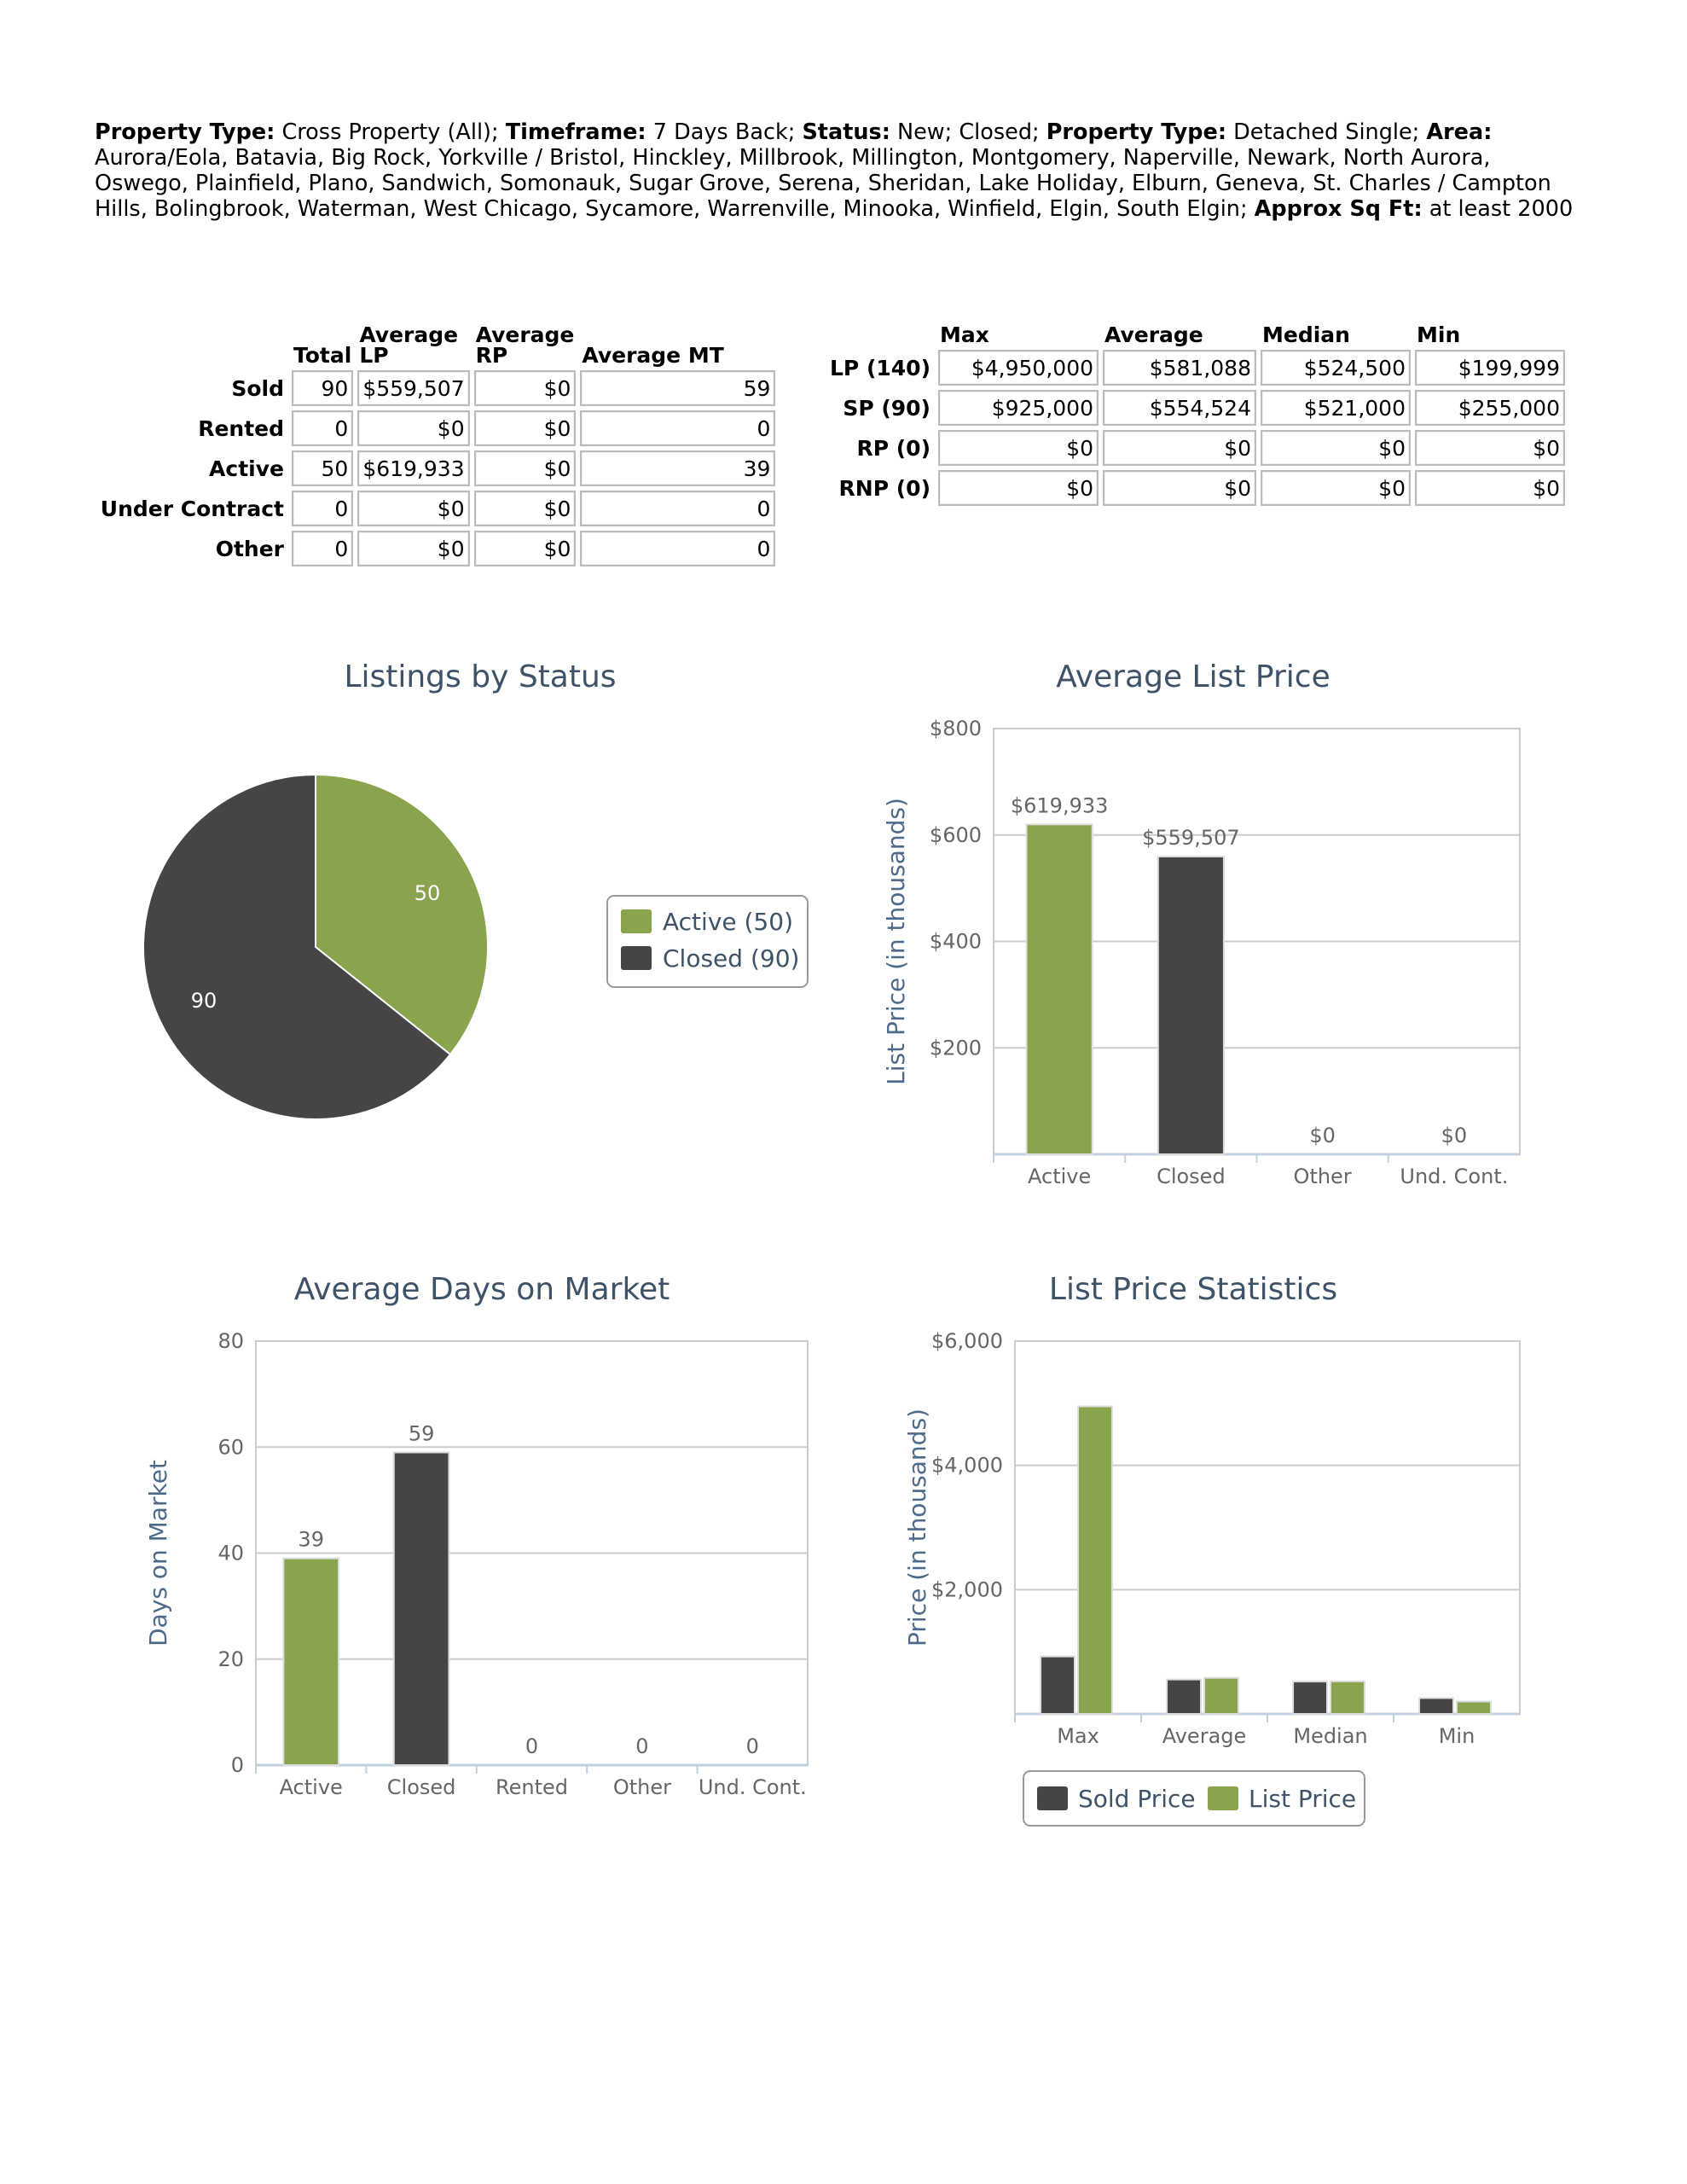  I want to click on data-label: $0, so click(1322, 1136).